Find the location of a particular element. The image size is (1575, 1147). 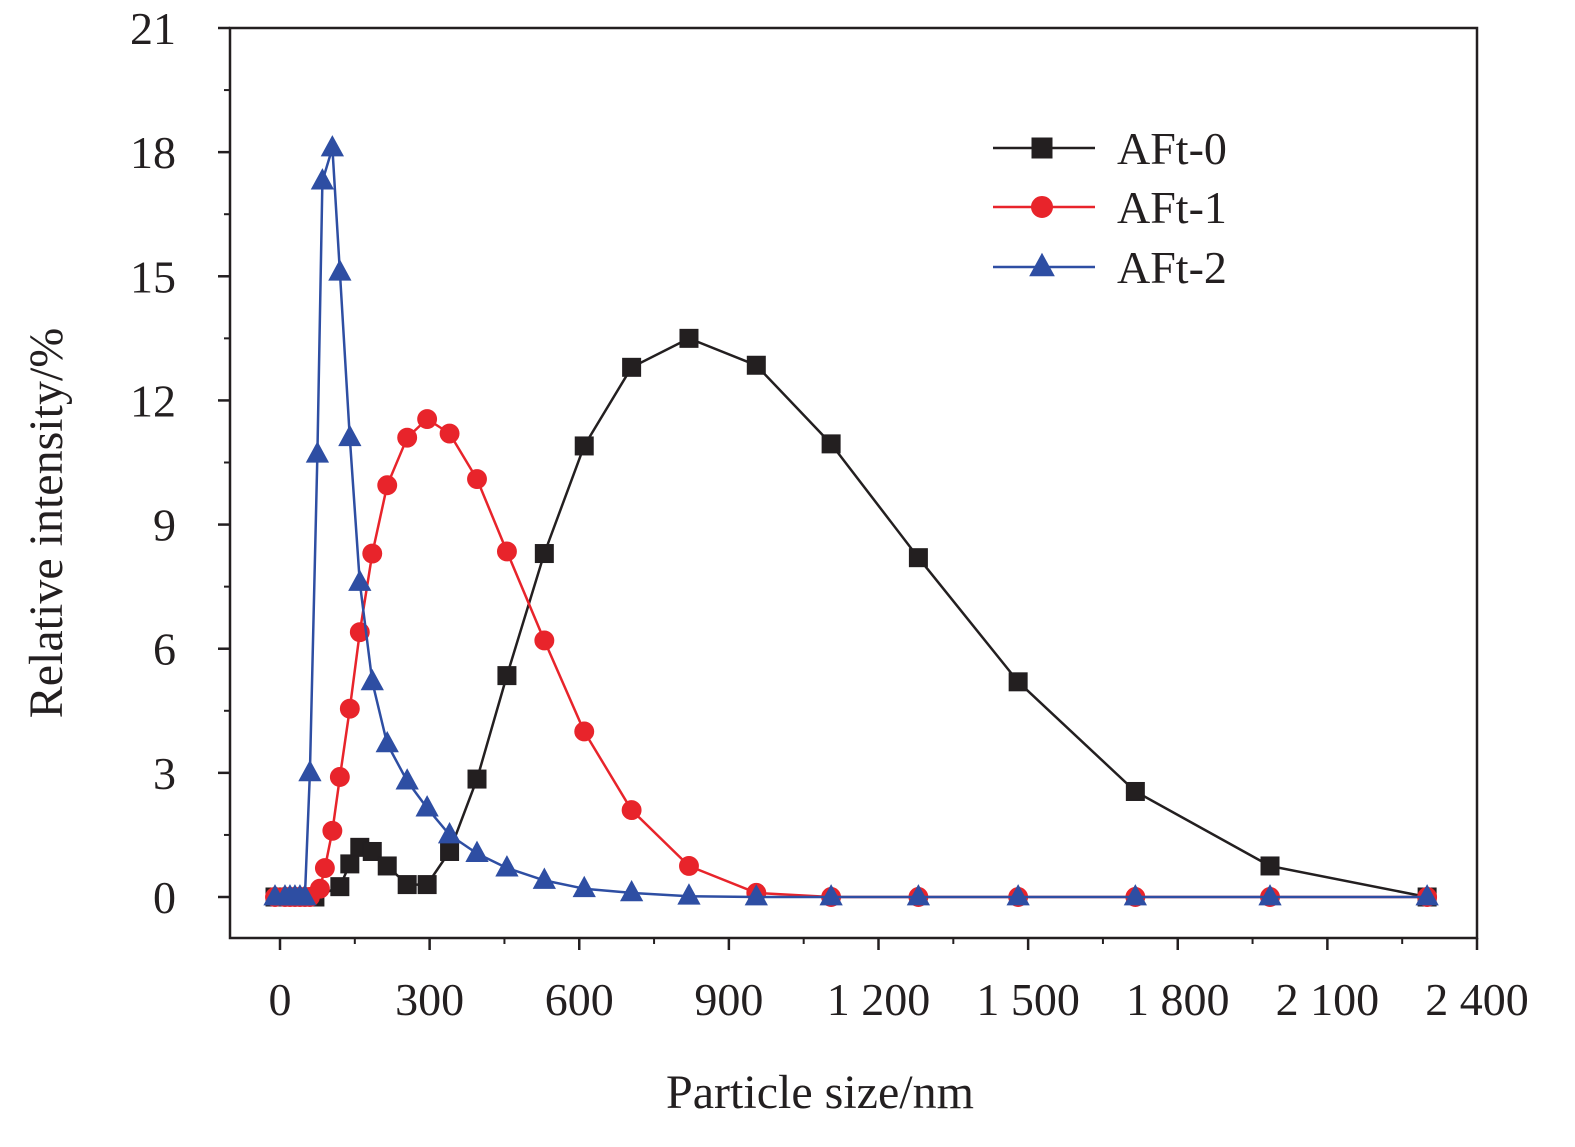

legend-item-aft-0: AFt-0 is located at coordinates (1110, 148).